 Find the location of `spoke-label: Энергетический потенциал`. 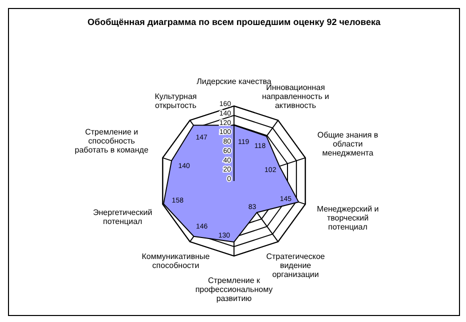

spoke-label: Энергетический потенциал is located at coordinates (122, 217).